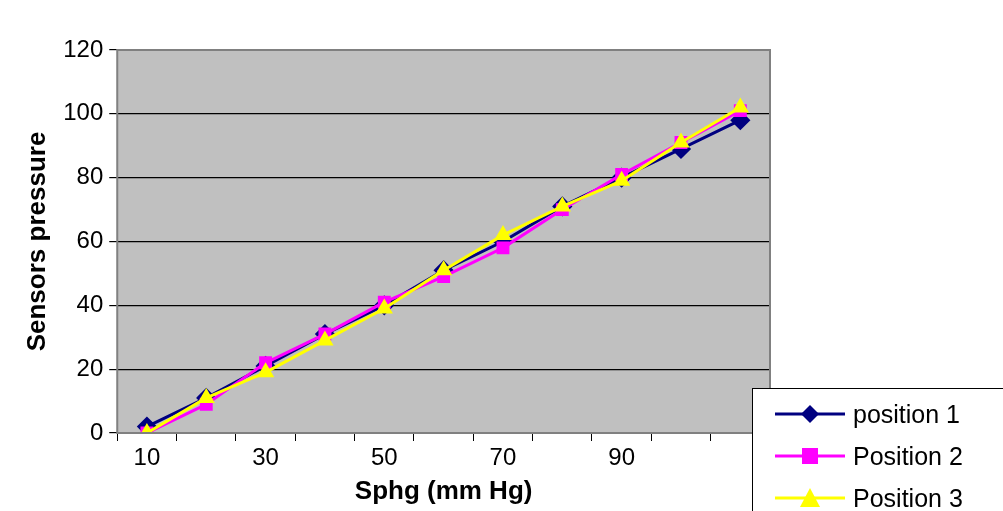  What do you see at coordinates (90, 303) in the screenshot?
I see `y-tick-label: 40` at bounding box center [90, 303].